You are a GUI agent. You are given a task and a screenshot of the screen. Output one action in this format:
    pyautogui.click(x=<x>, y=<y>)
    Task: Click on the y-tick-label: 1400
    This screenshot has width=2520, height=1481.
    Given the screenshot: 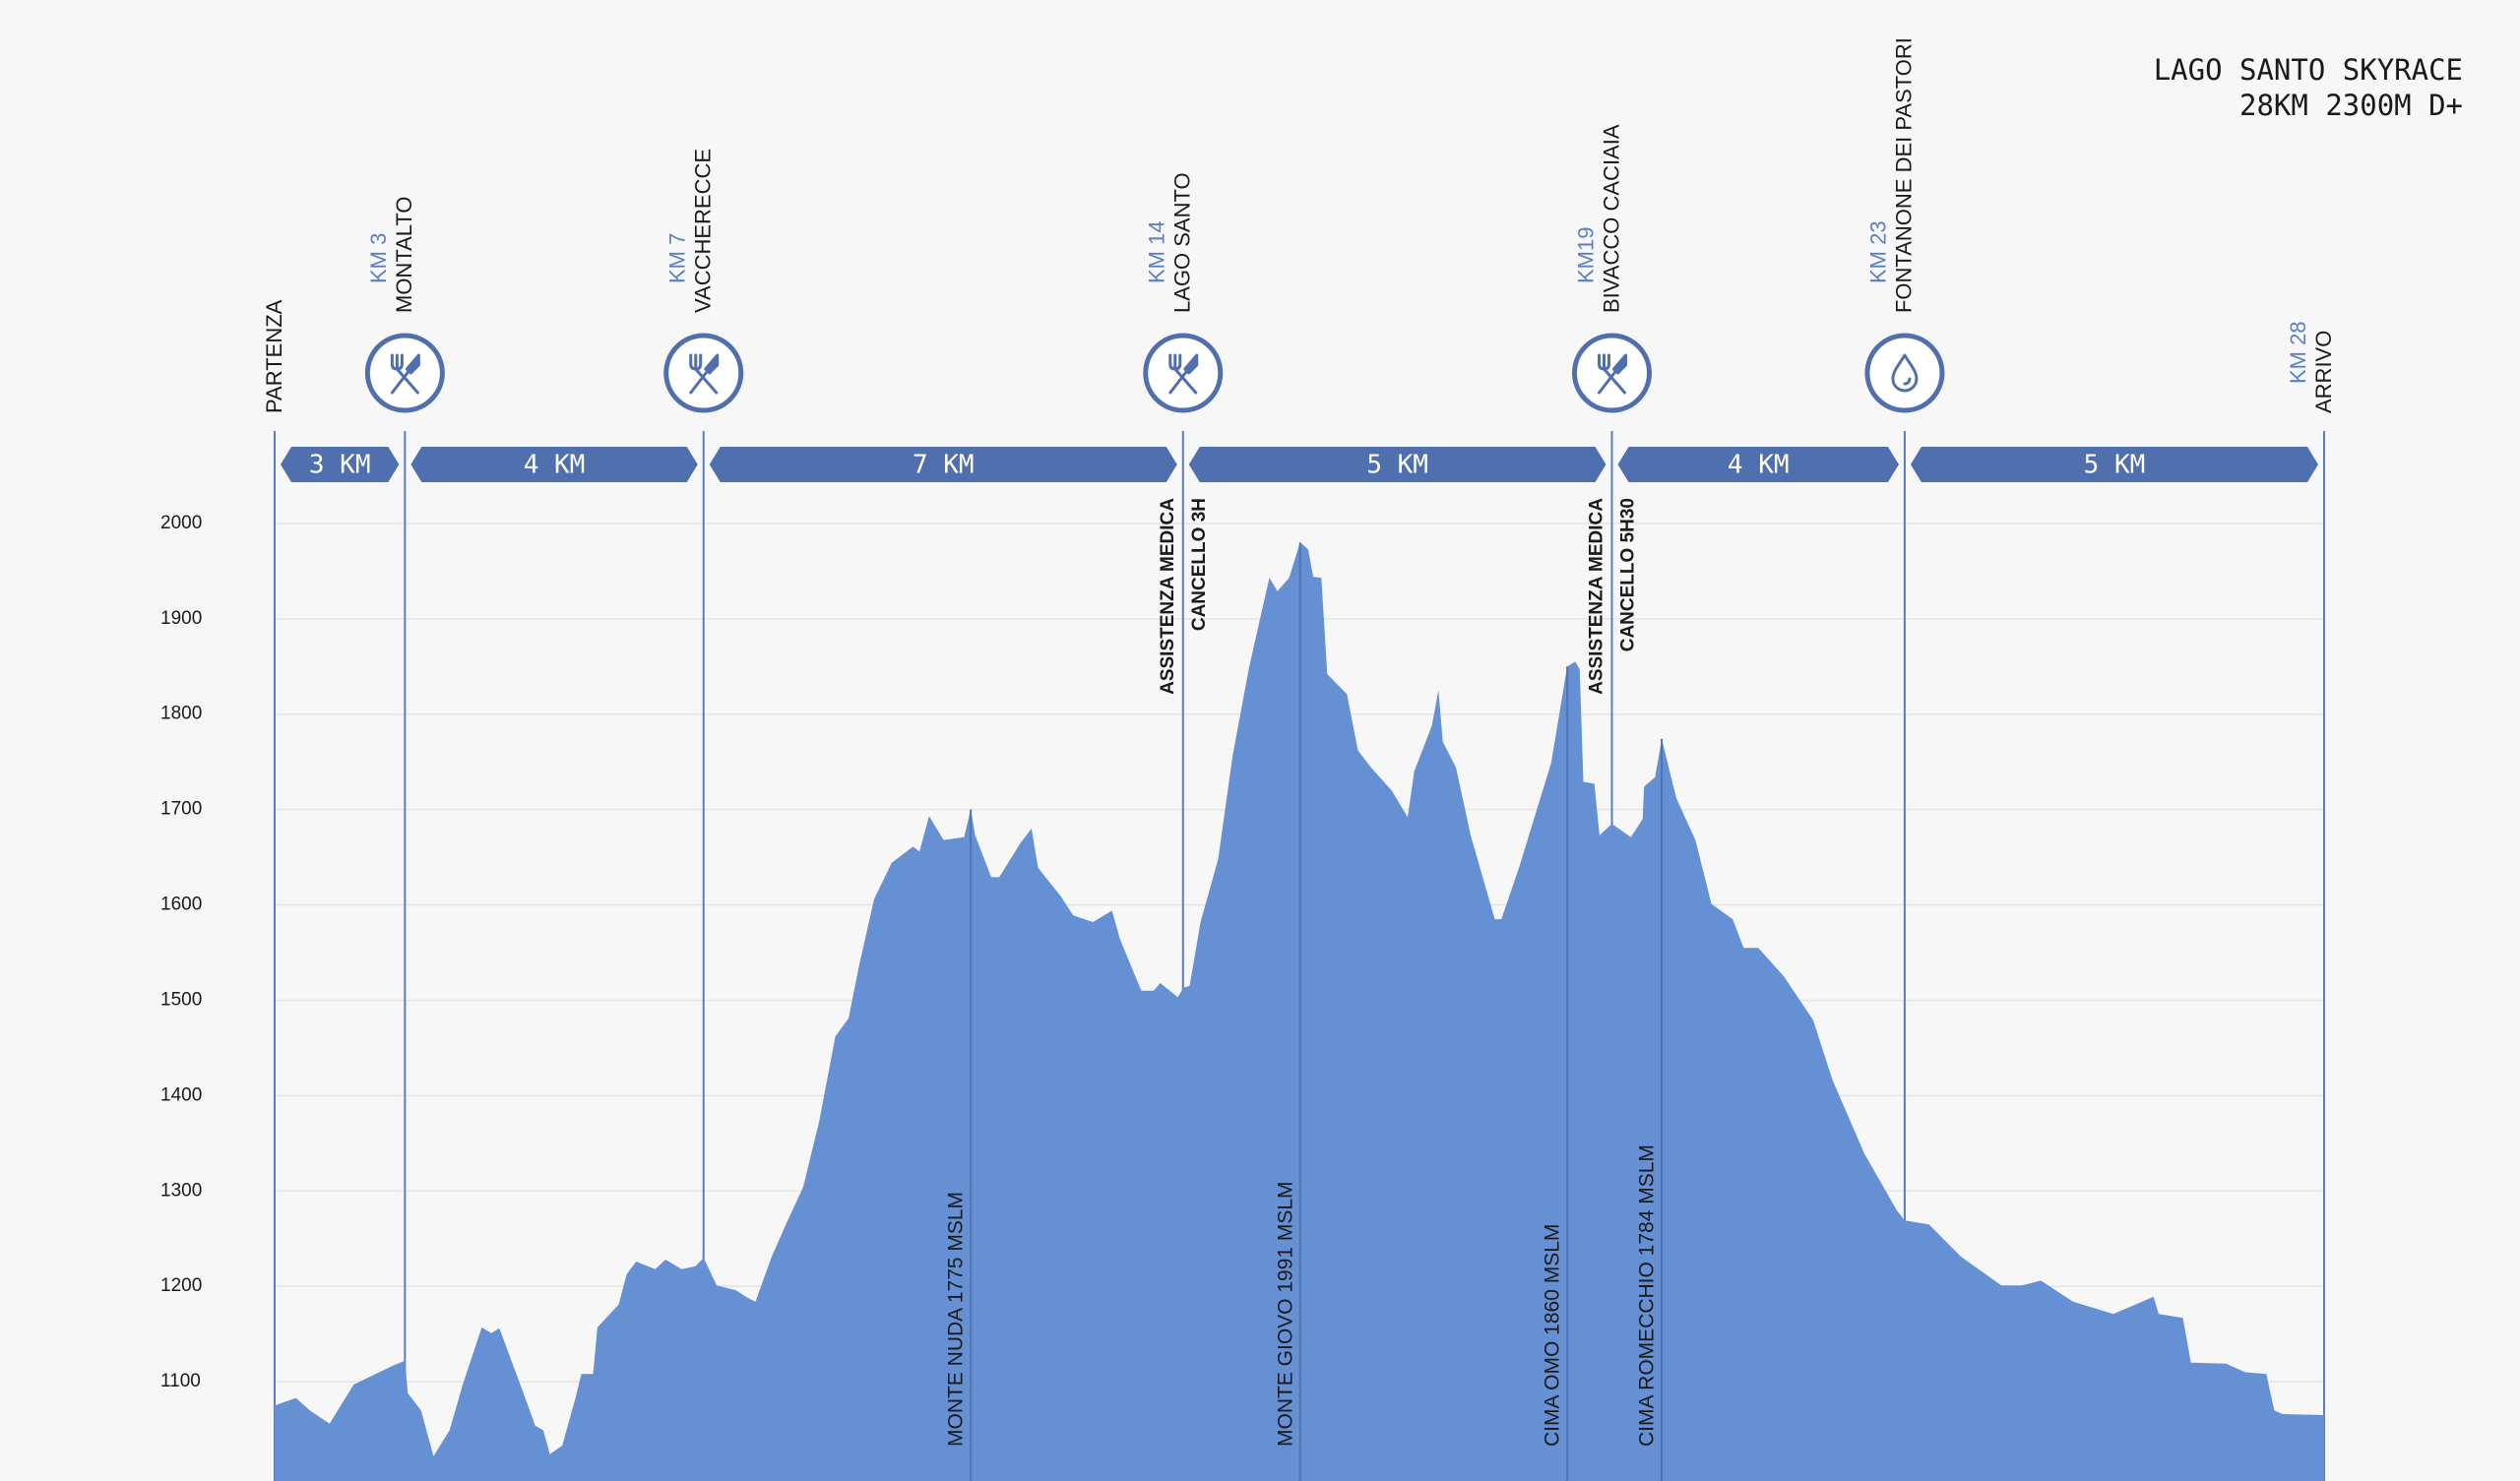 What is the action you would take?
    pyautogui.click(x=181, y=1094)
    